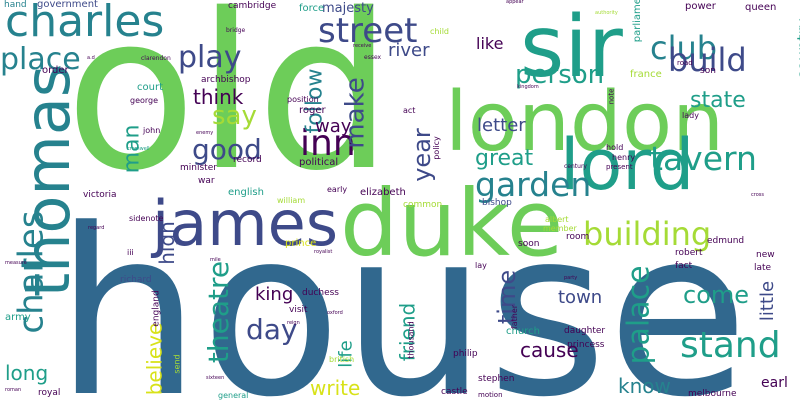 Image resolution: width=800 pixels, height=400 pixels. Describe the element at coordinates (585, 331) in the screenshot. I see `word-daughter: daughter` at that location.